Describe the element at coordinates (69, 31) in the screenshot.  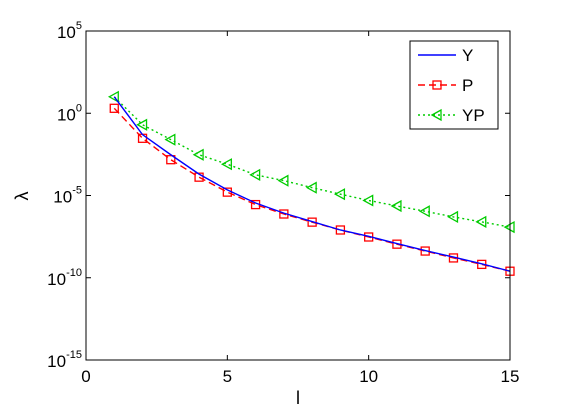
I see `y-tick-label: 10⁵` at that location.